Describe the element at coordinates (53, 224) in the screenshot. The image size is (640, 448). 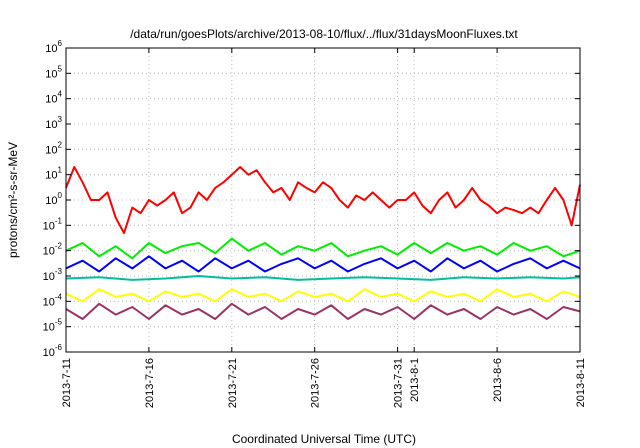
I see `y-tick-label: 10⁻¹` at that location.